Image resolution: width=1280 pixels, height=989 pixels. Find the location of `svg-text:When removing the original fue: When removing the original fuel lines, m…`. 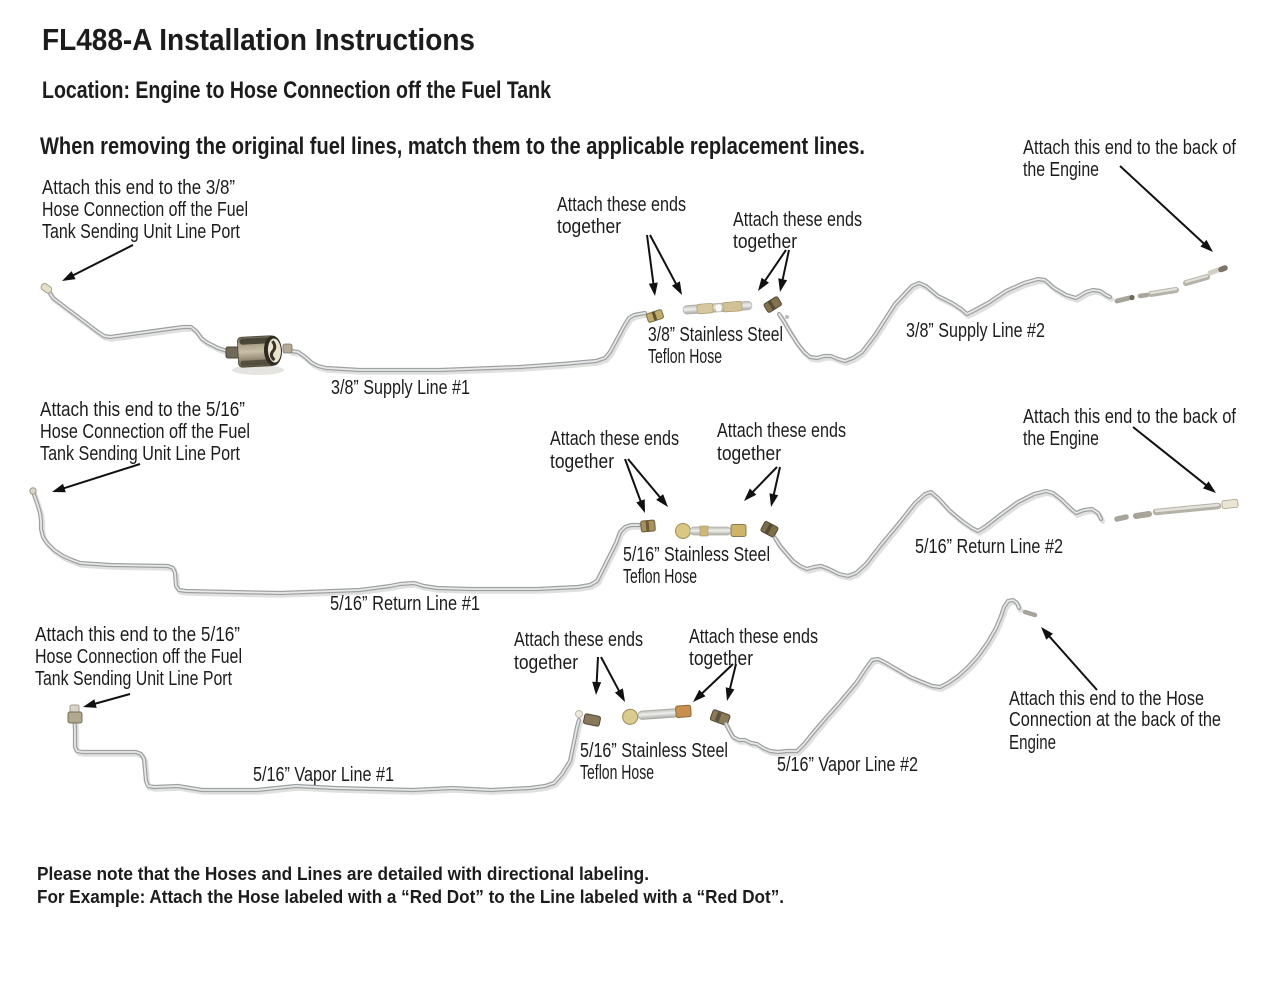

svg-text:When removing the original fue: When removing the original fuel lines, m… is located at coordinates (452, 146).